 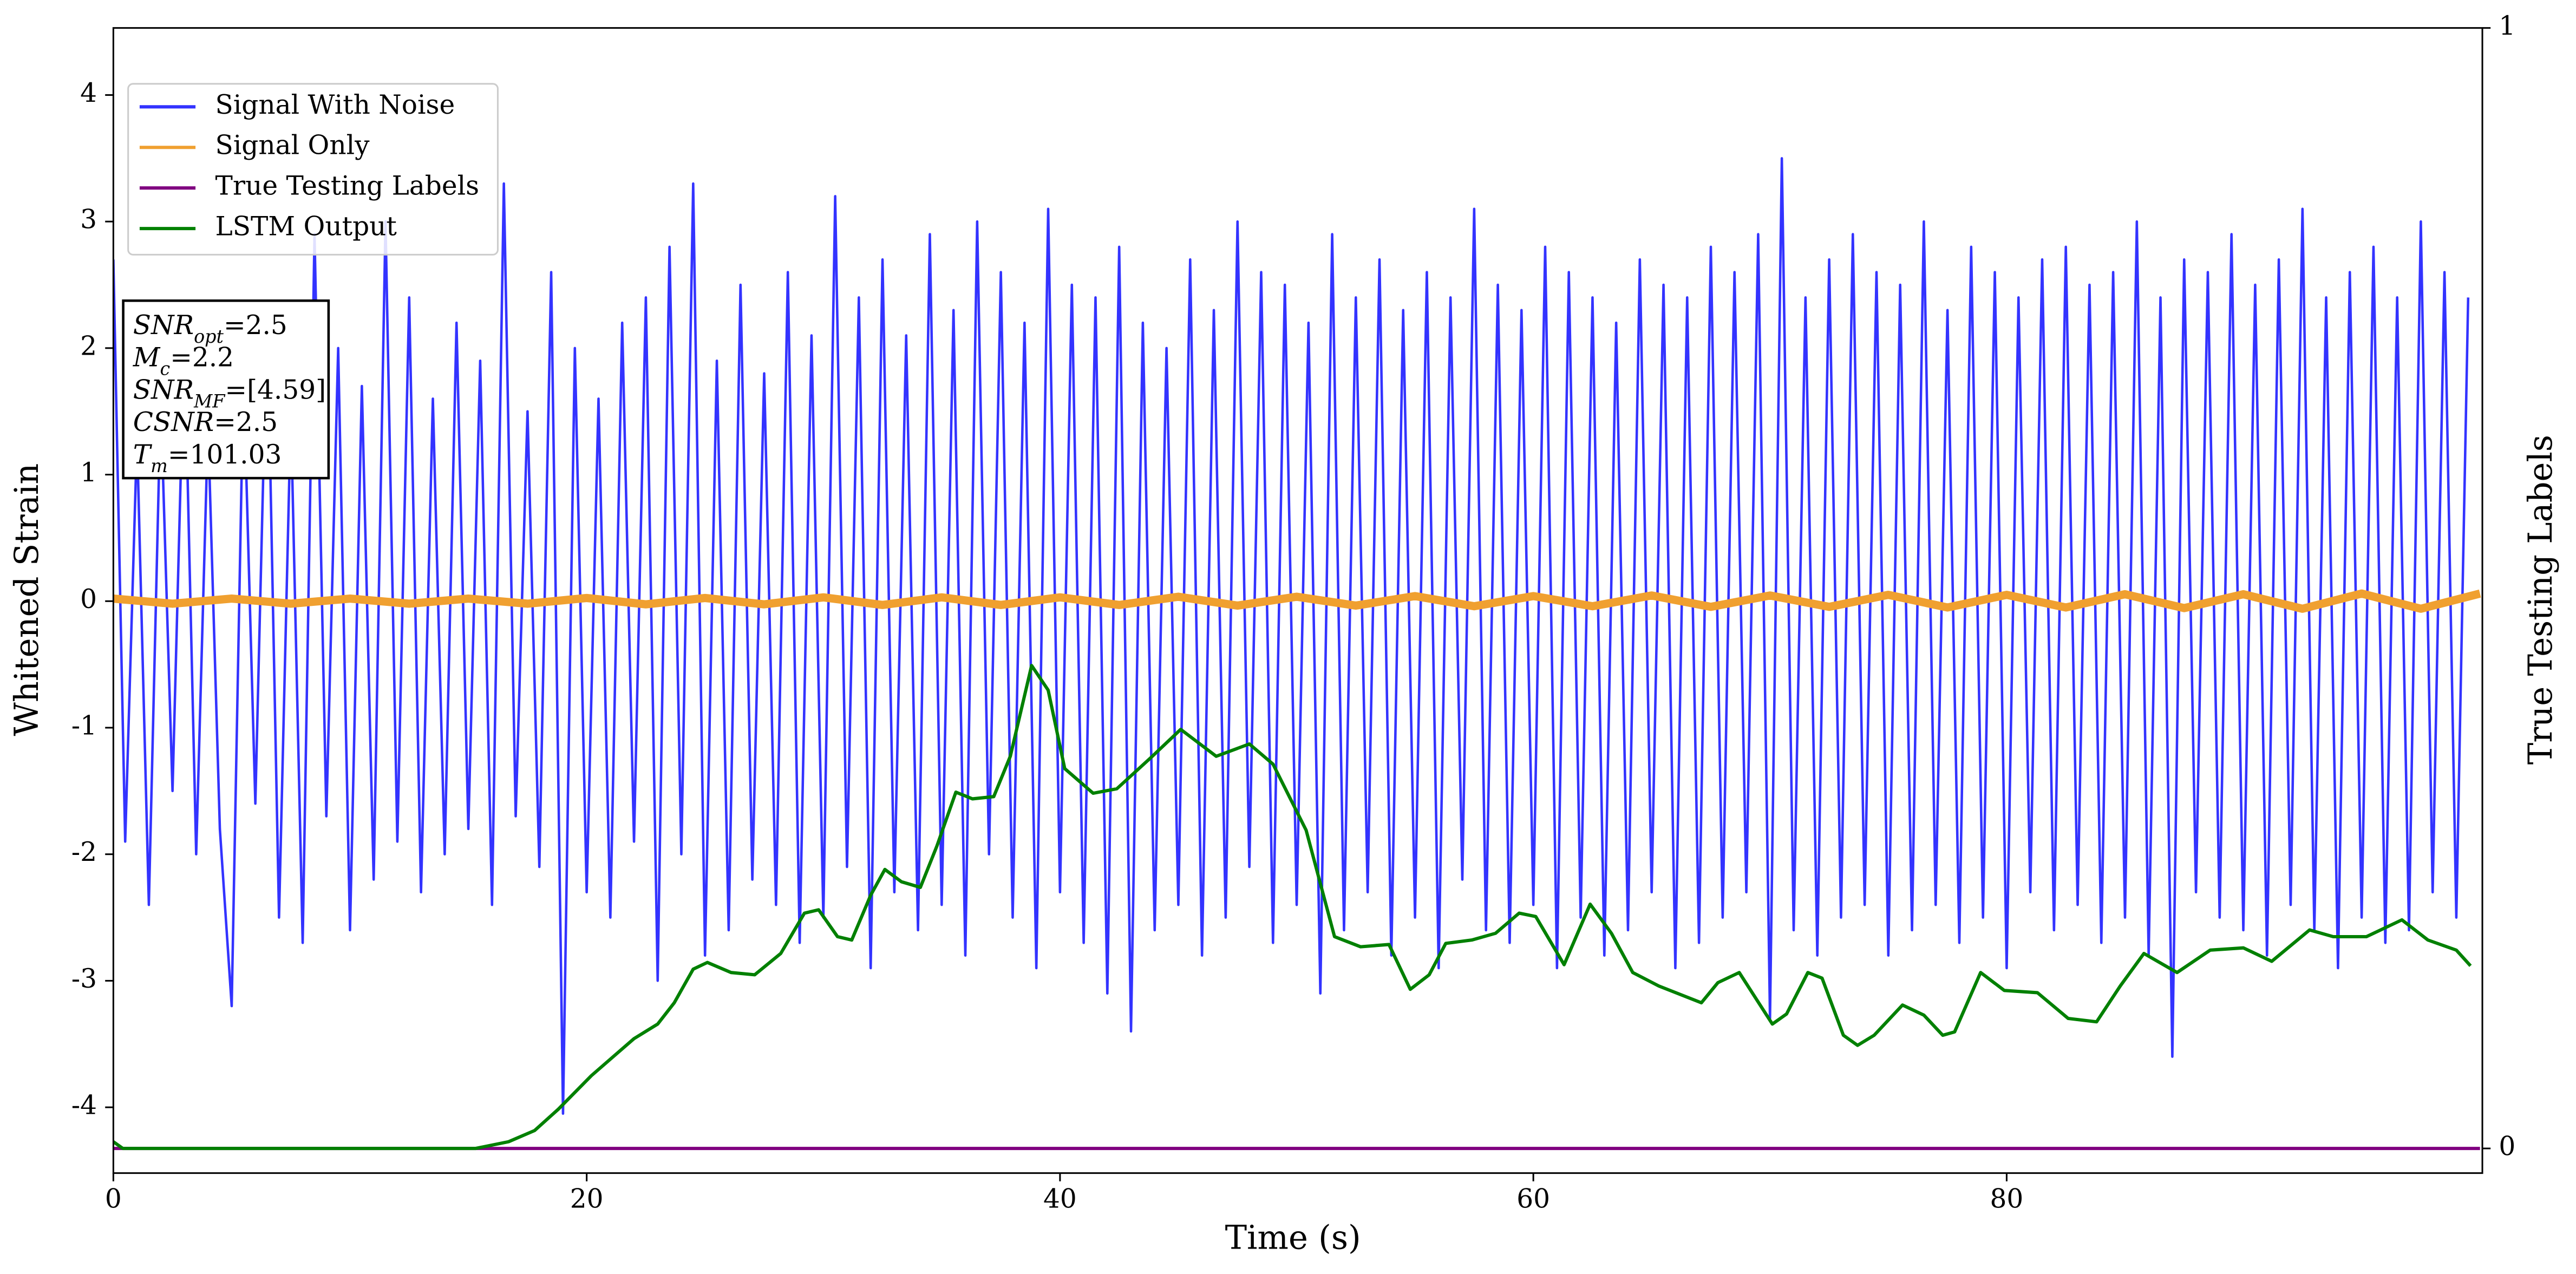 I want to click on x-axis-label: Time (s), so click(x=1293, y=1238).